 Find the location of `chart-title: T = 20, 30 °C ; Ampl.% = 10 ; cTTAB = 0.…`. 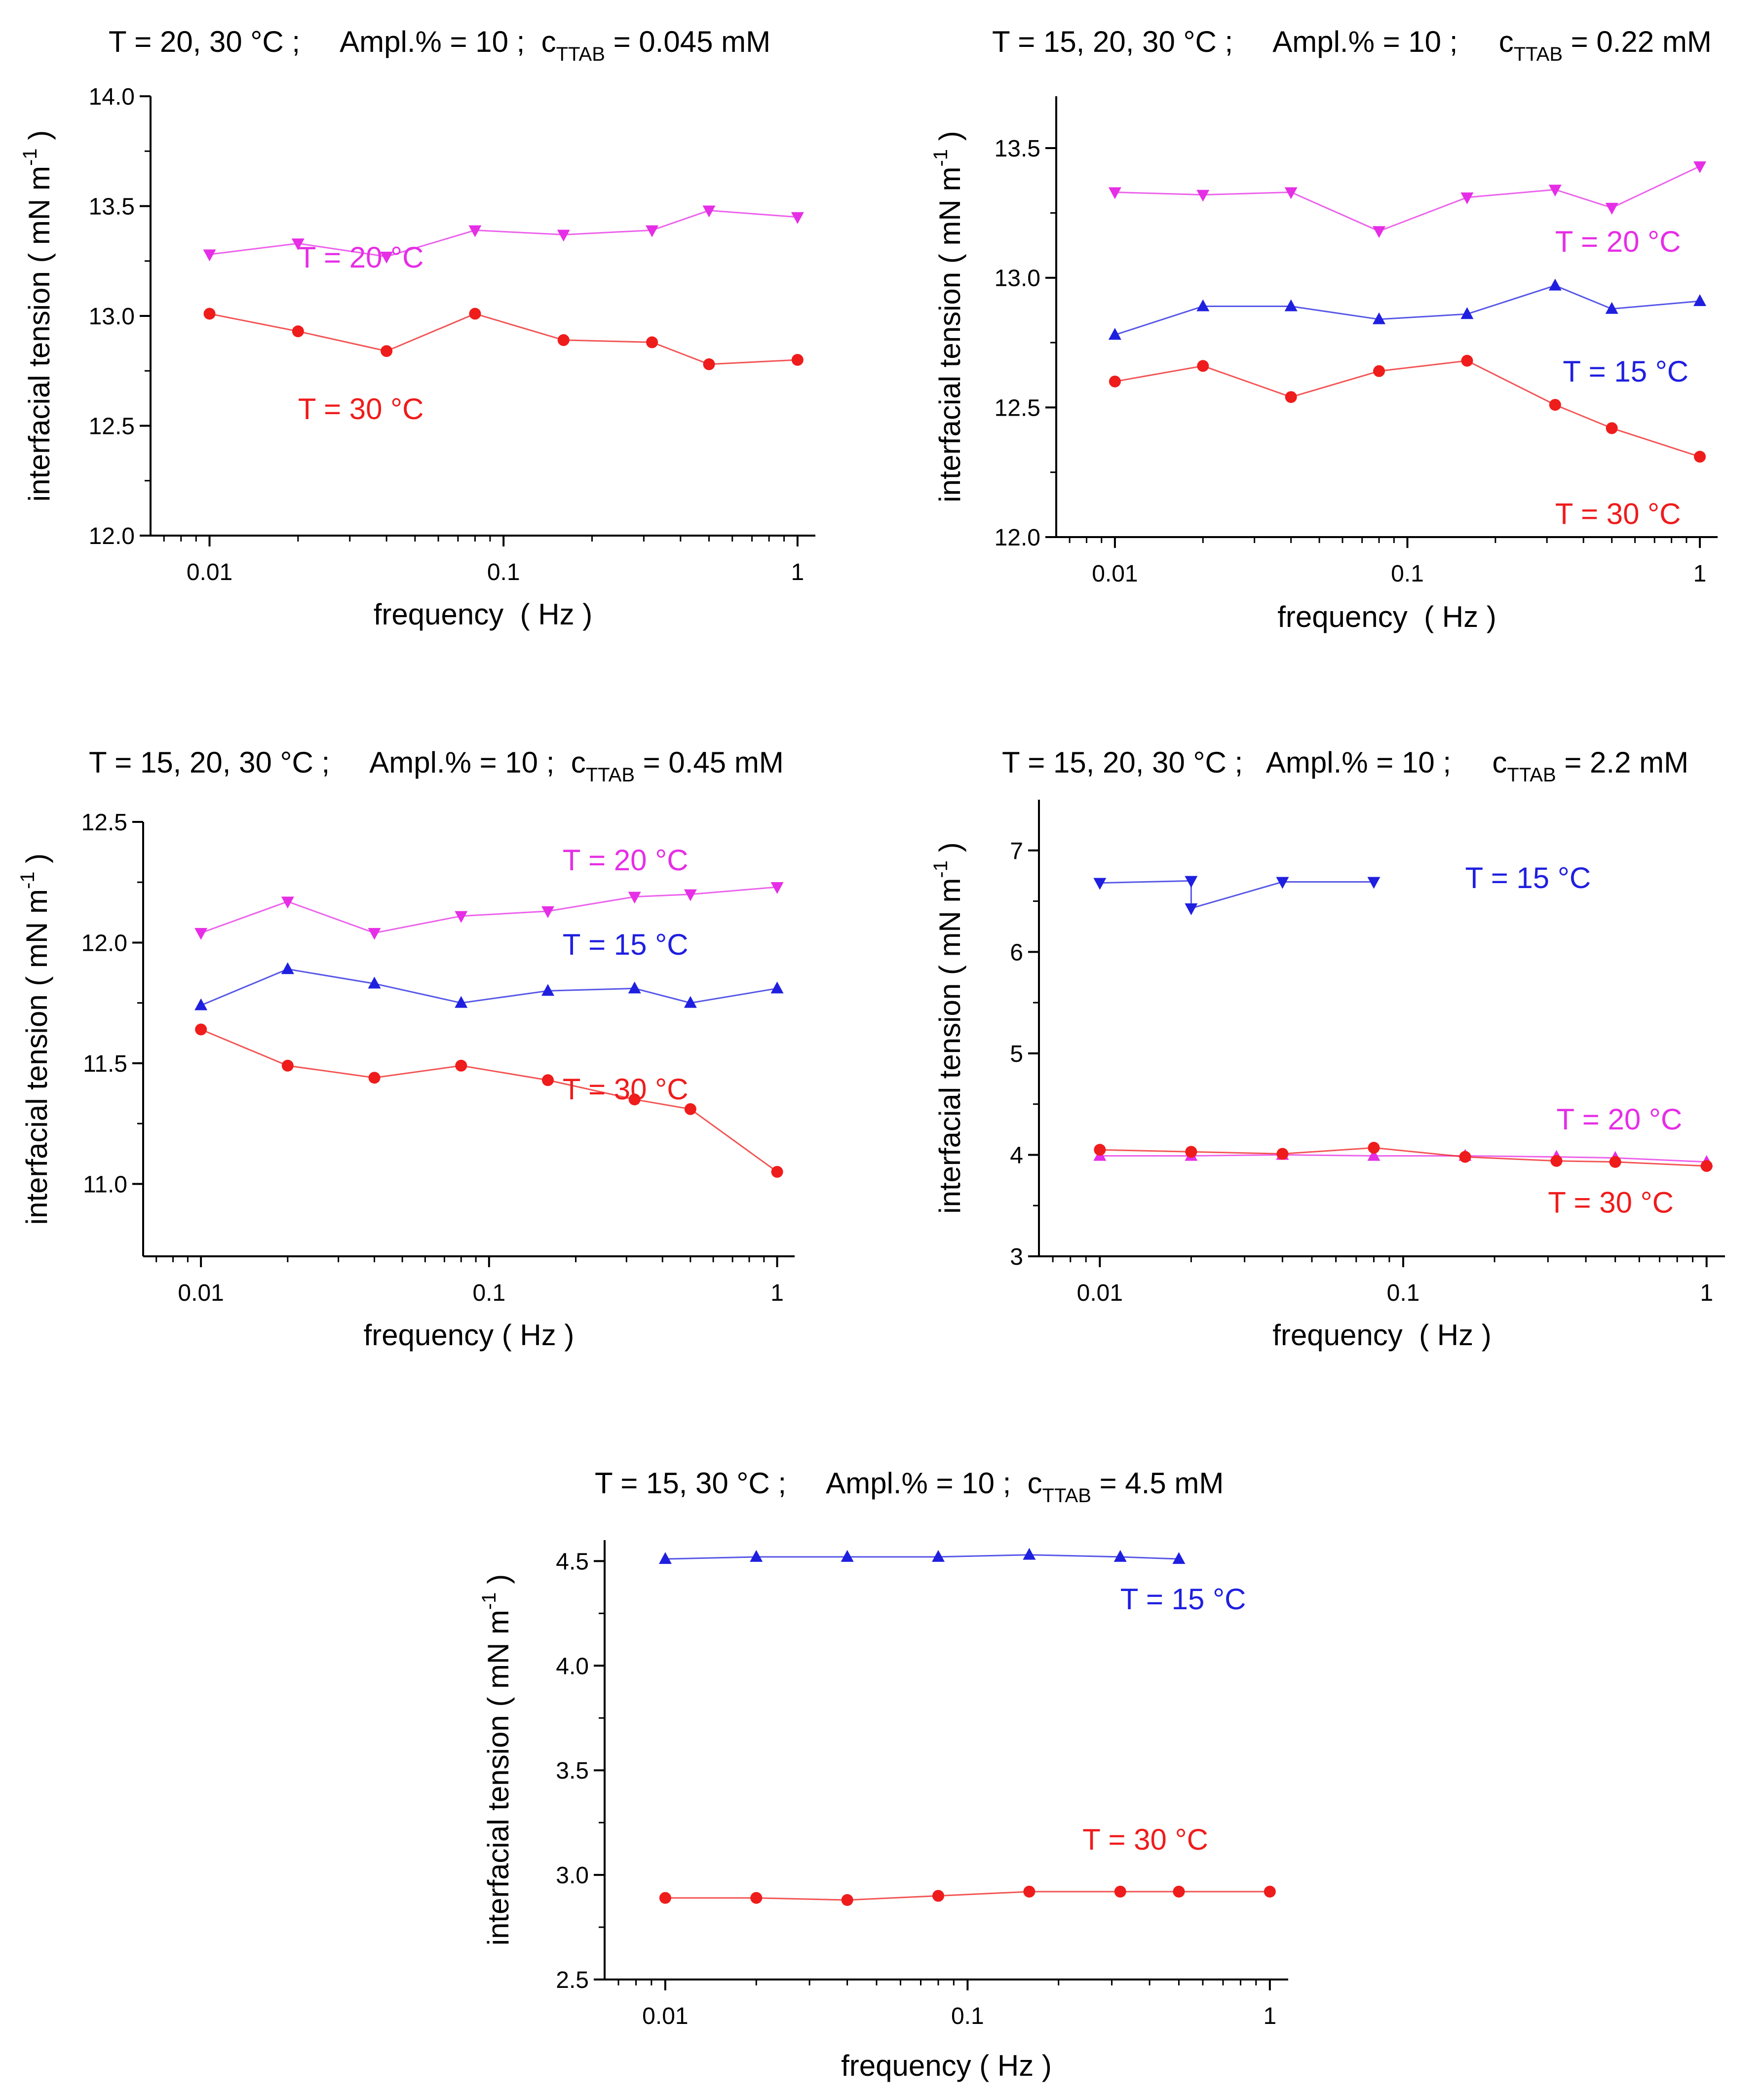

chart-title: T = 20, 30 °C ; Ampl.% = 10 ; cTTAB = 0.… is located at coordinates (439, 45).